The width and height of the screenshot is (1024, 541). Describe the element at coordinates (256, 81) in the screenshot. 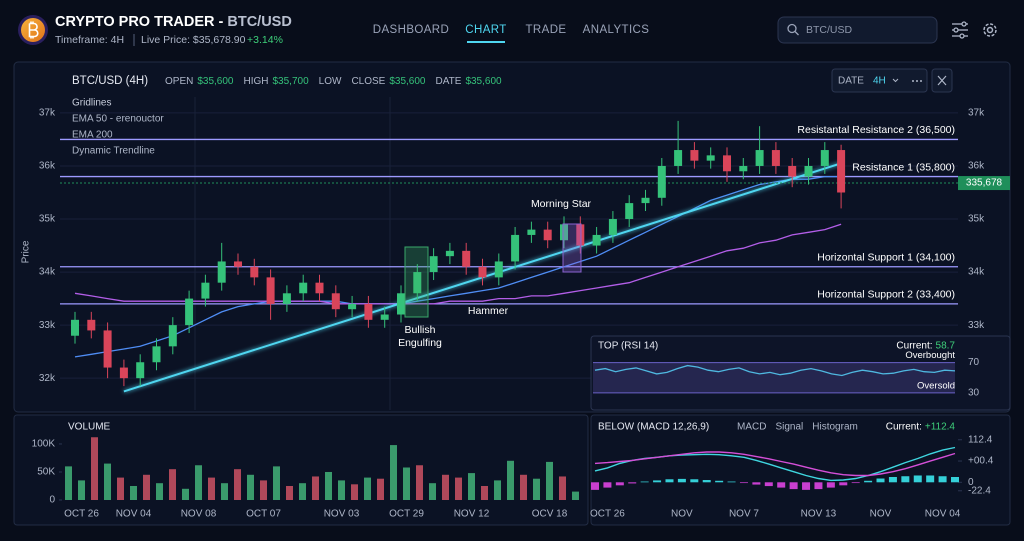

I see `stat-label: HIGH` at that location.